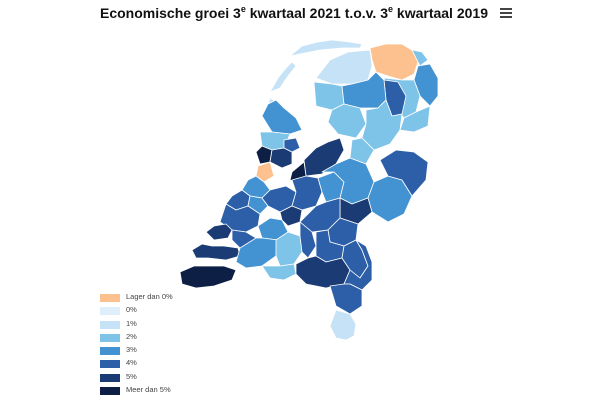 The width and height of the screenshot is (600, 400). What do you see at coordinates (404, 173) in the screenshot?
I see `region-twente` at bounding box center [404, 173].